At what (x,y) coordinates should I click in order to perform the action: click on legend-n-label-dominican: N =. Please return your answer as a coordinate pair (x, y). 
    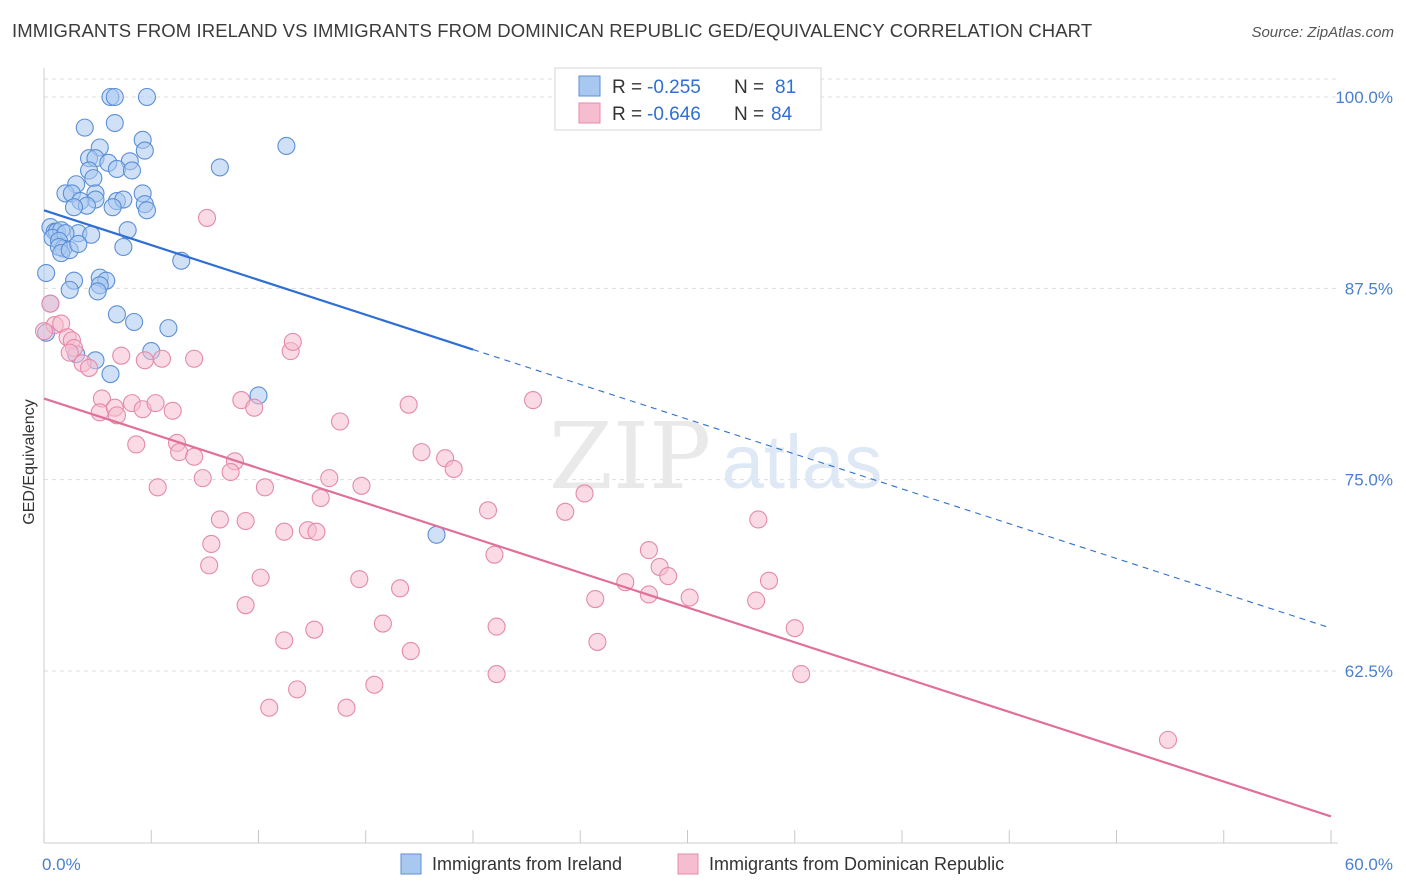
    Looking at the image, I should click on (749, 114).